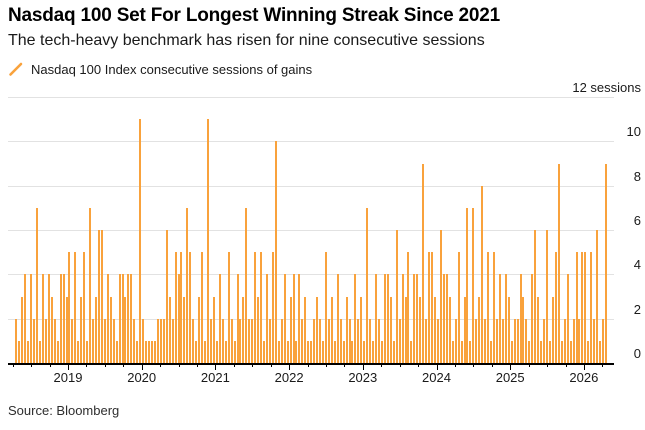  I want to click on y-axis-tick-label: 4, so click(637, 265).